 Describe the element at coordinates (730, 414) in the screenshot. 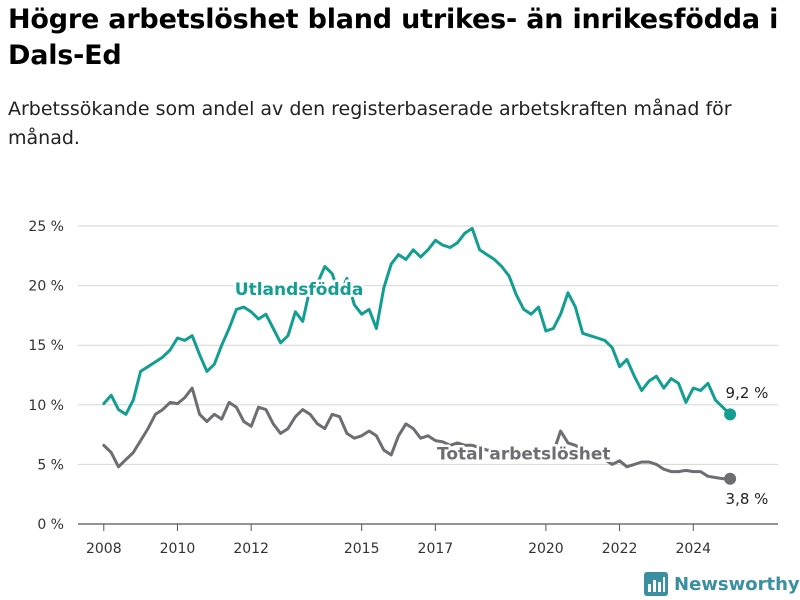

I see `end-point-utlandsfödda` at that location.